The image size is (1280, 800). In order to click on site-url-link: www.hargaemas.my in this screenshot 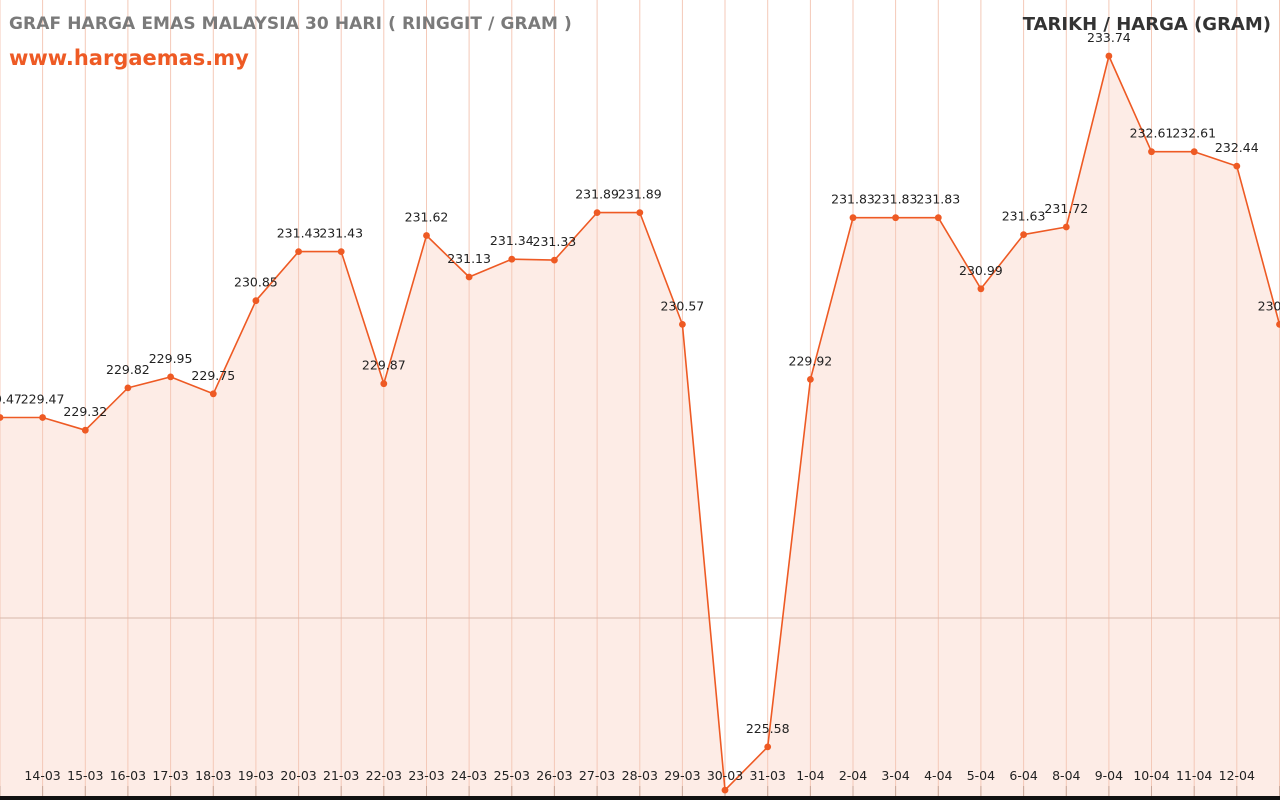, I will do `click(129, 58)`.